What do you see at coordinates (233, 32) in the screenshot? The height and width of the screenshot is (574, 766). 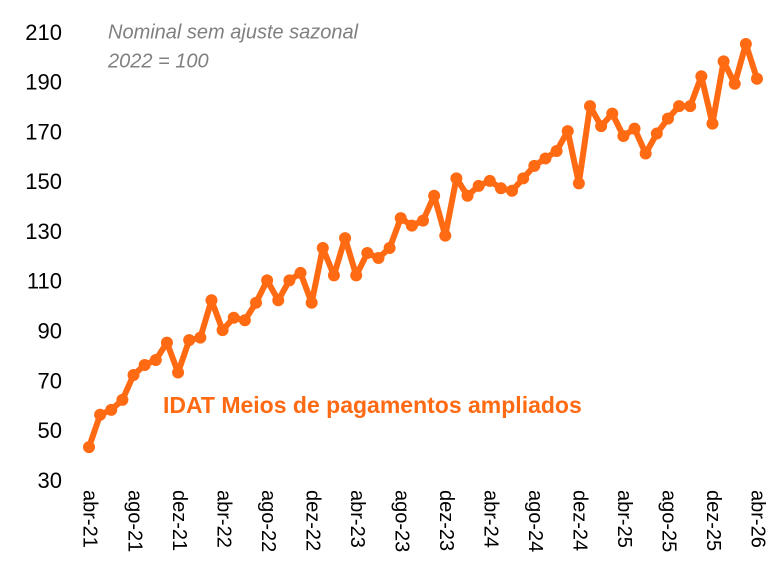 I see `annotation: Nominal sem ajuste sazonal` at bounding box center [233, 32].